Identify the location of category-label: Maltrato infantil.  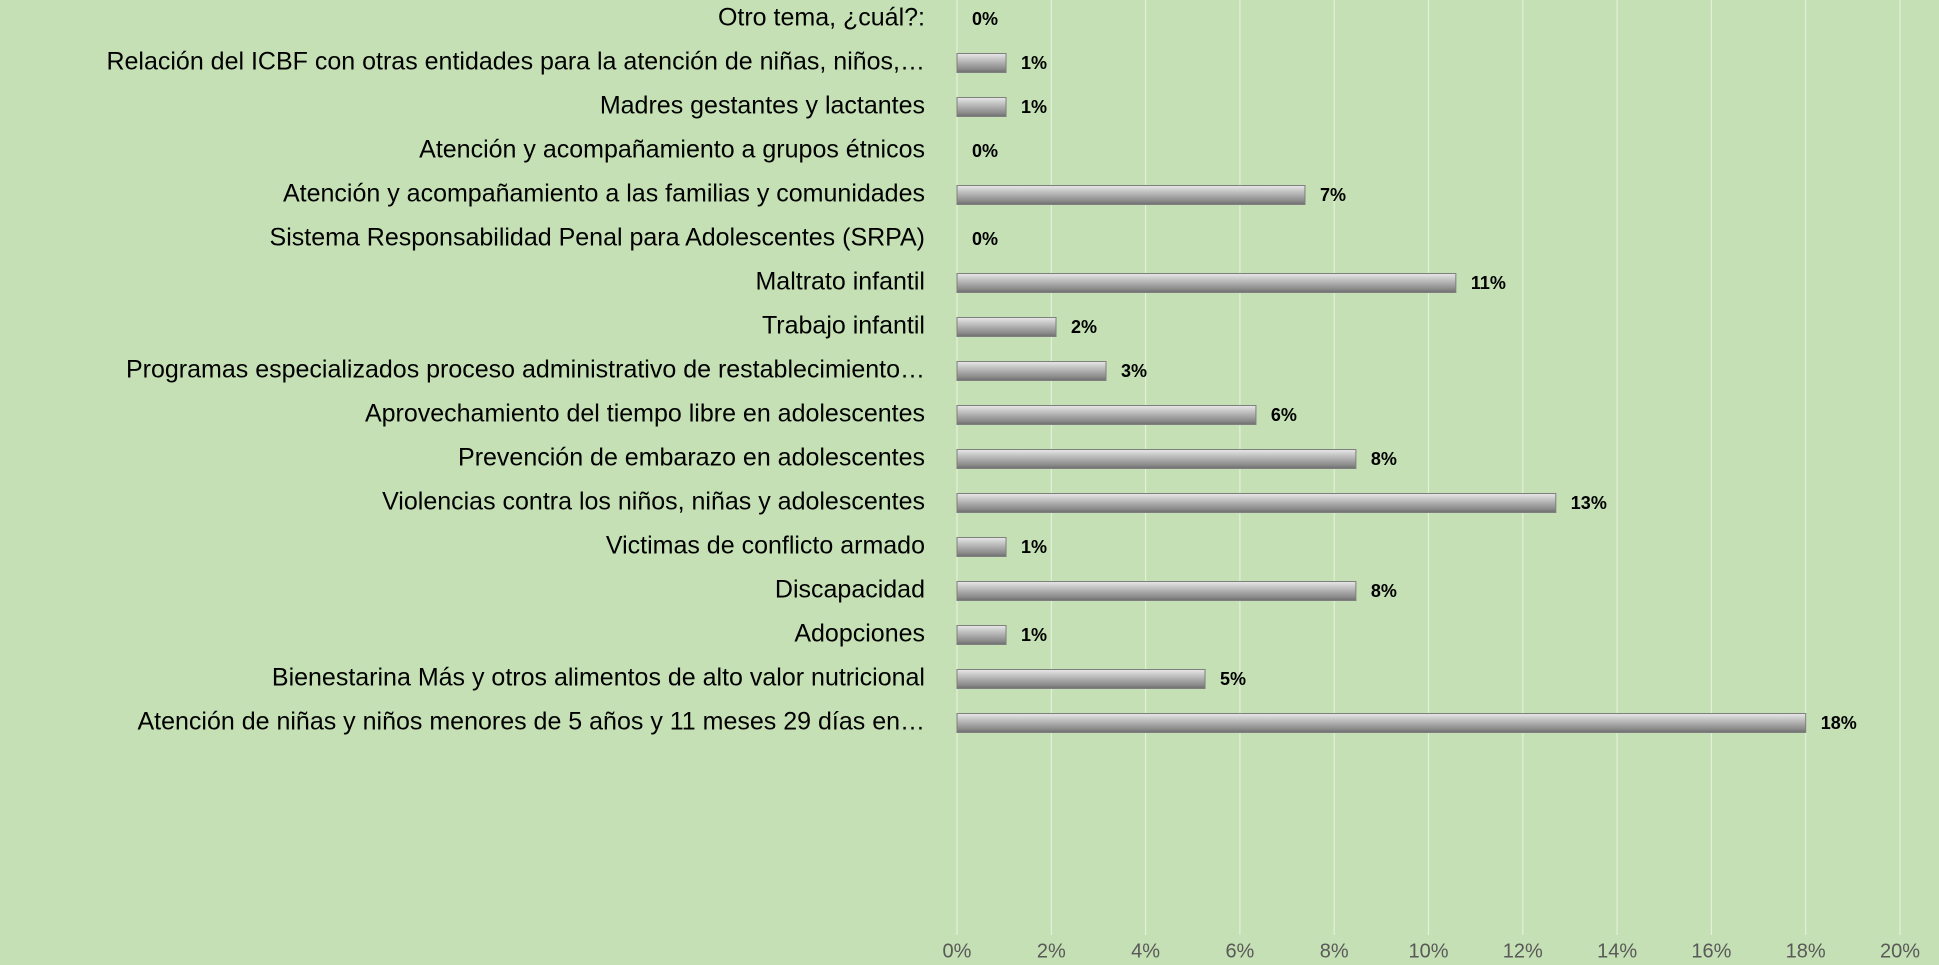
(840, 282).